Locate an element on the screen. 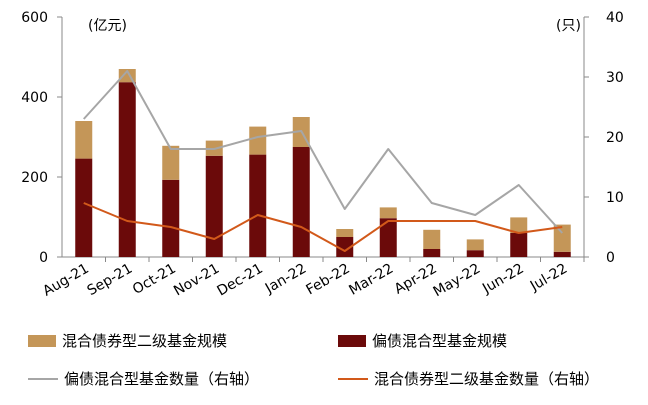 This screenshot has height=405, width=648. right-tick-label: 0 is located at coordinates (610, 258).